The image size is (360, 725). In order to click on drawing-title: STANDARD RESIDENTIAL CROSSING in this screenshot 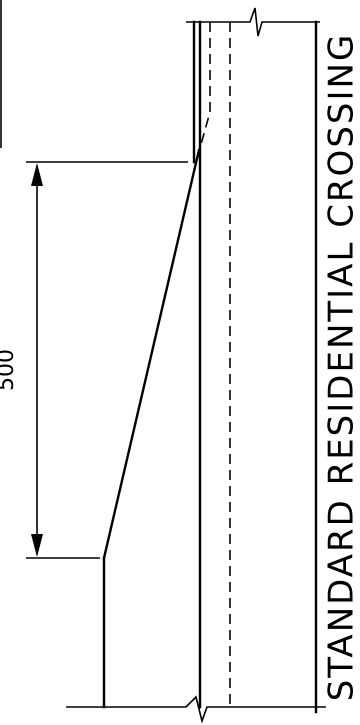, I will do `click(341, 367)`.